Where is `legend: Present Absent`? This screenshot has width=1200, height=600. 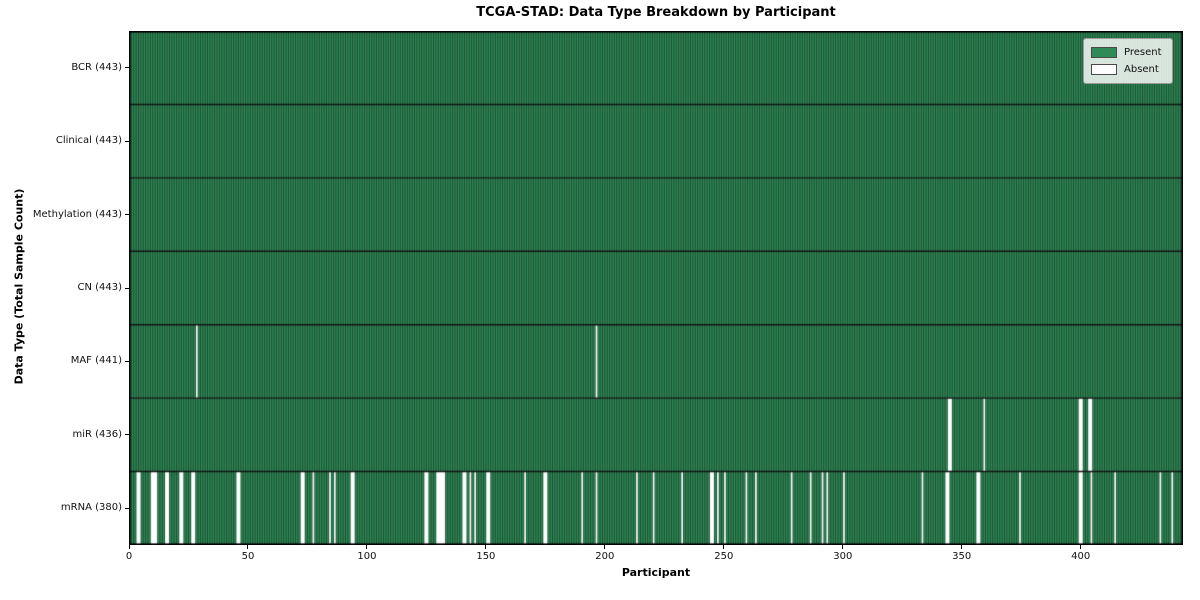
legend: Present Absent is located at coordinates (1128, 61).